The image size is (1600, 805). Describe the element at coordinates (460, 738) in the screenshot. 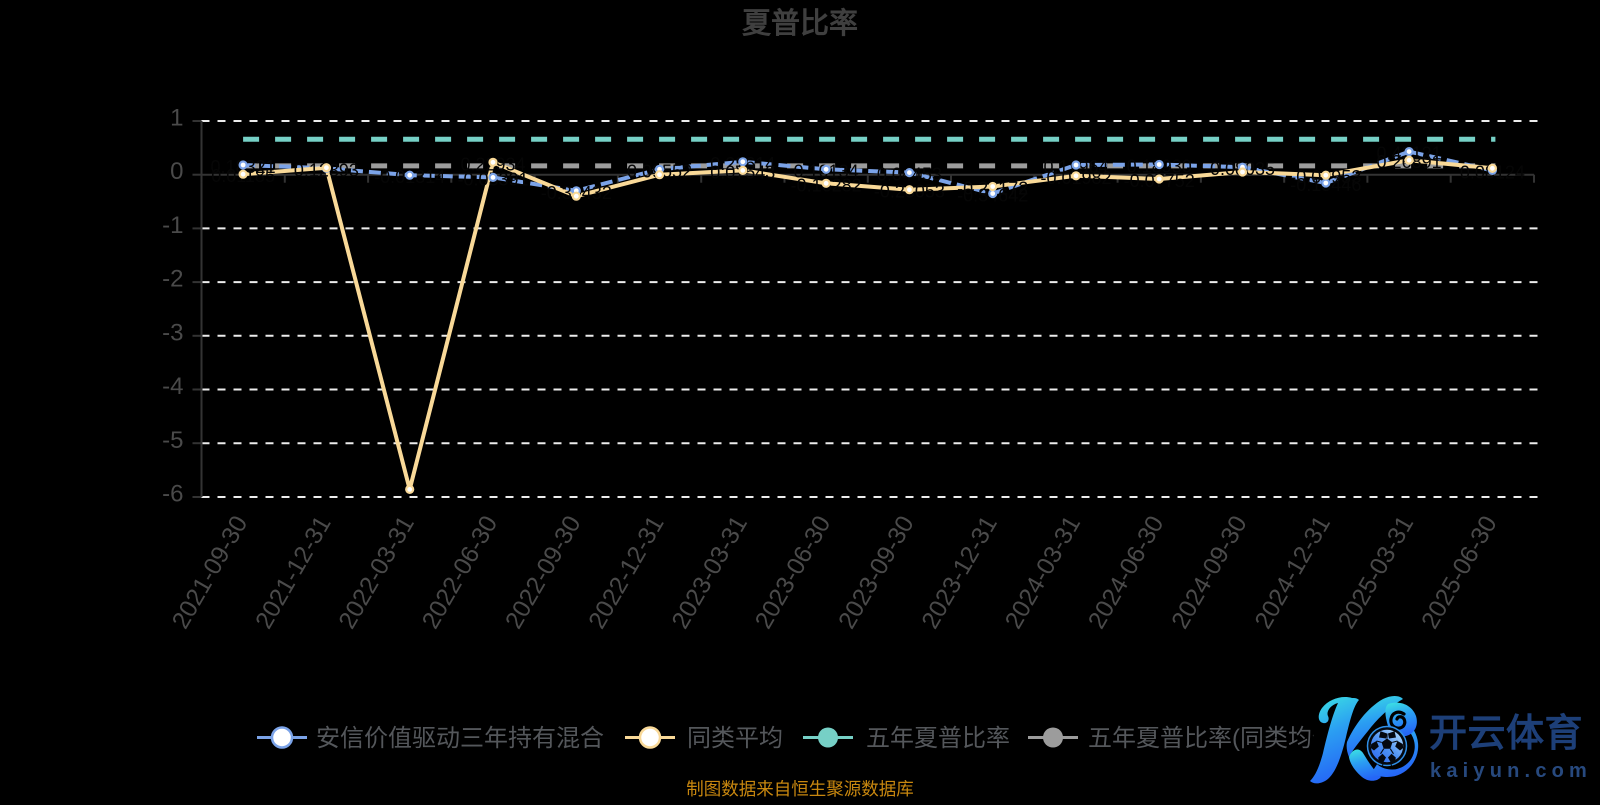

I see `svg-text: 安信价值驱动三年持有混合` at that location.